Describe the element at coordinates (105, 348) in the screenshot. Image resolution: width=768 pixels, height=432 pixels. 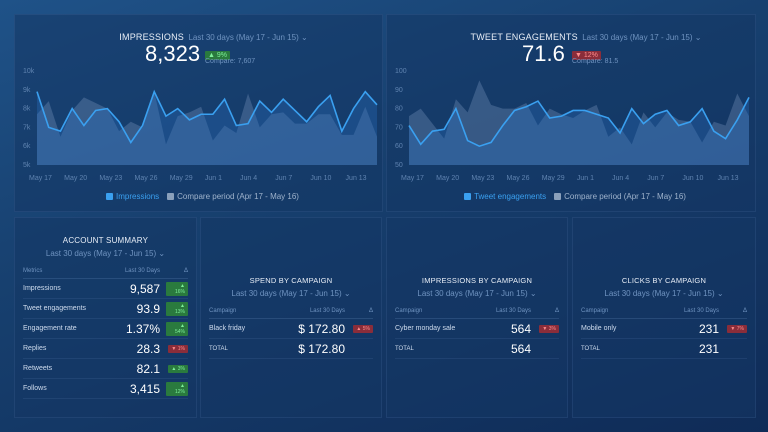
I see `table-row: Replies 28.3 ▼ 1%` at that location.